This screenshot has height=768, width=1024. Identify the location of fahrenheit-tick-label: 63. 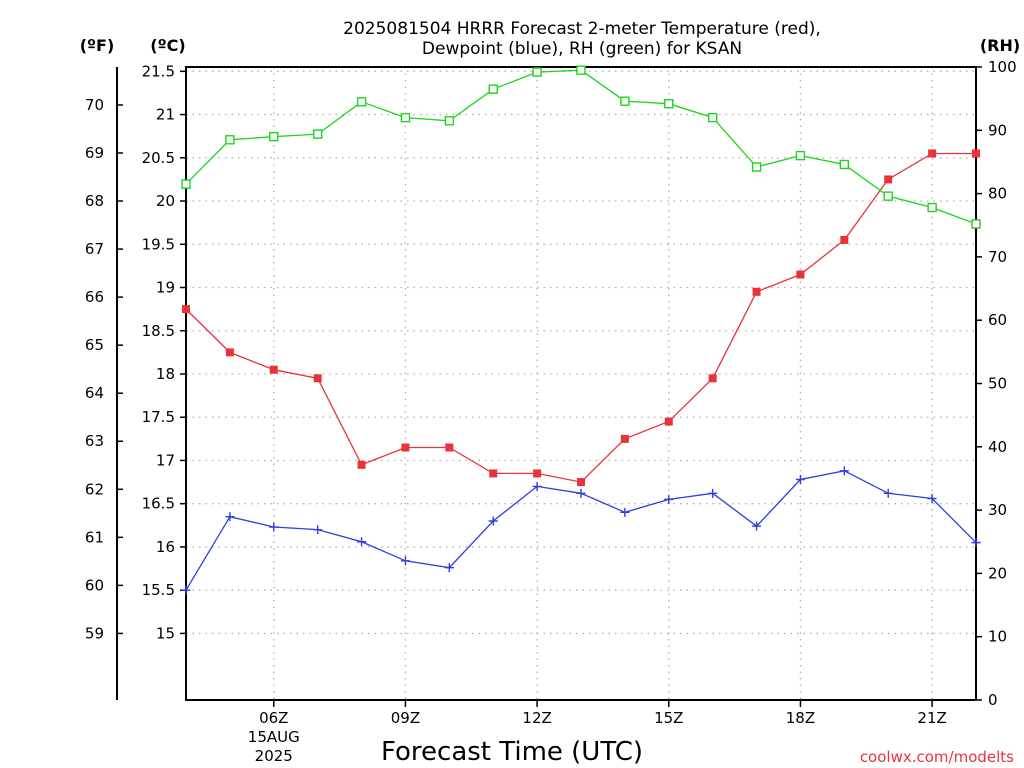
(94, 441).